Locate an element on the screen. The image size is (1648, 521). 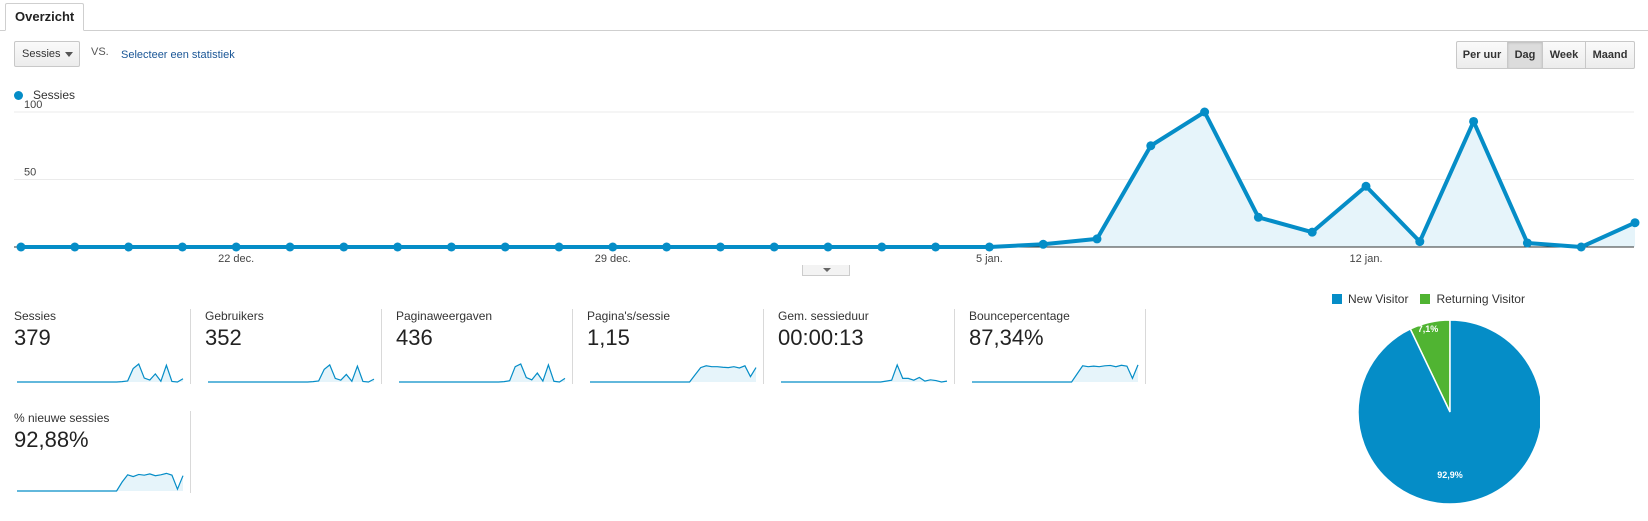
pie-slice-new-visitor is located at coordinates (1448, 412).